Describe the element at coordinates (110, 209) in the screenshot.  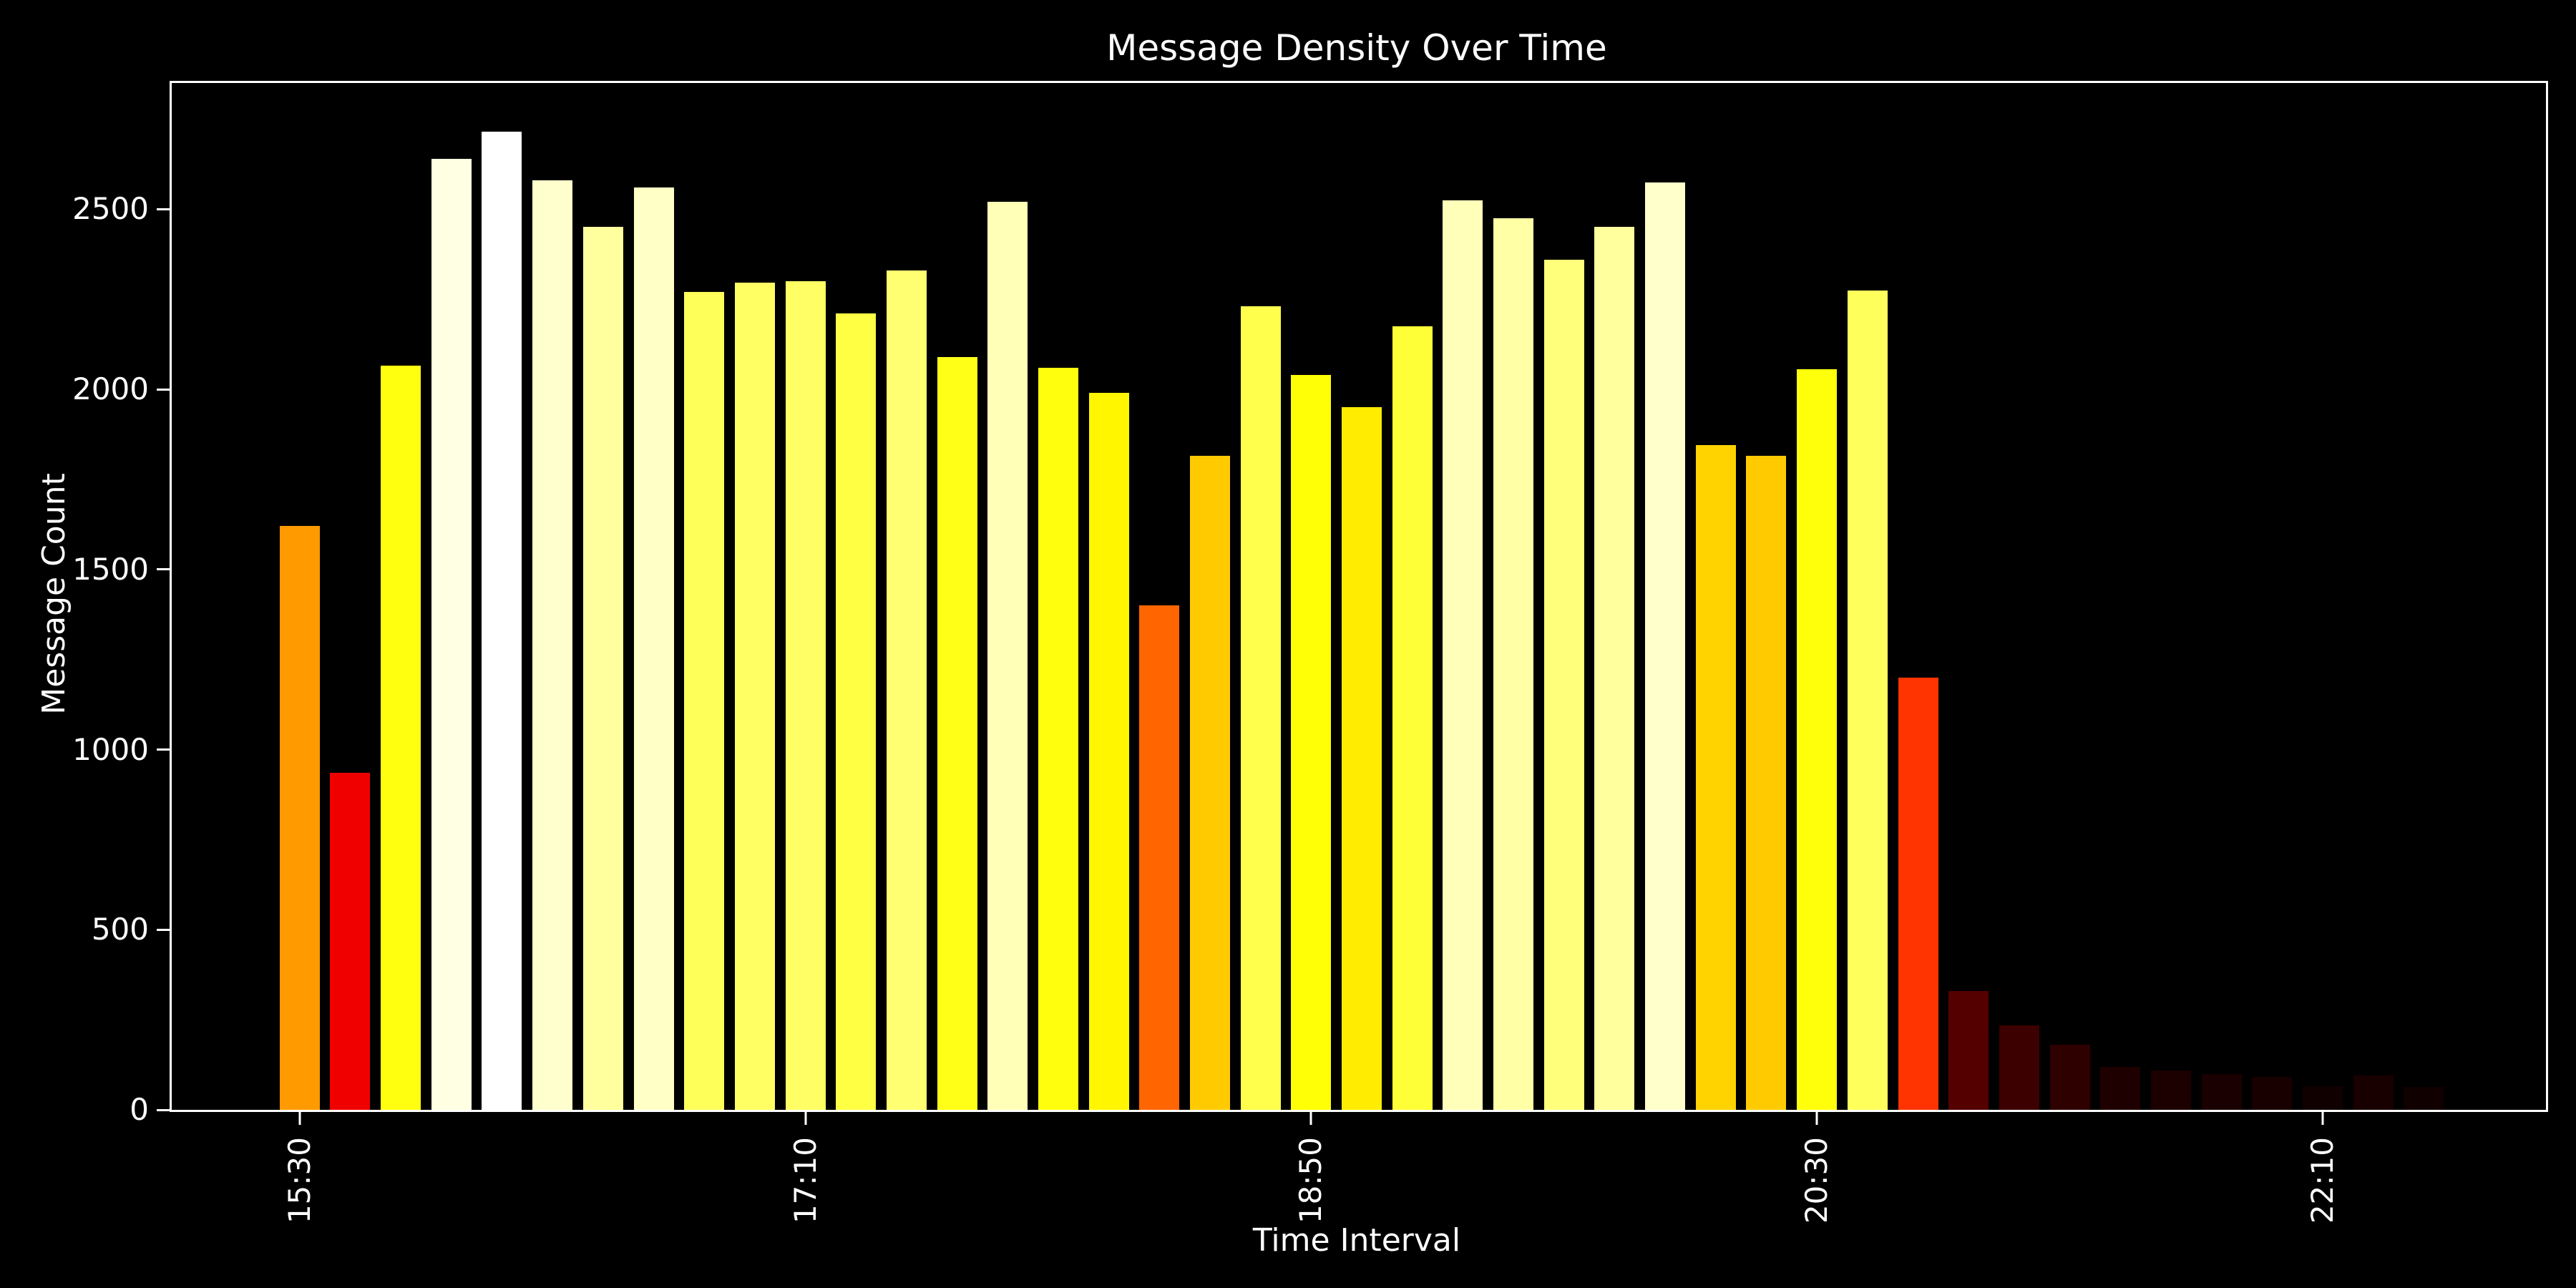
I see `y-tick-label: 2500` at that location.